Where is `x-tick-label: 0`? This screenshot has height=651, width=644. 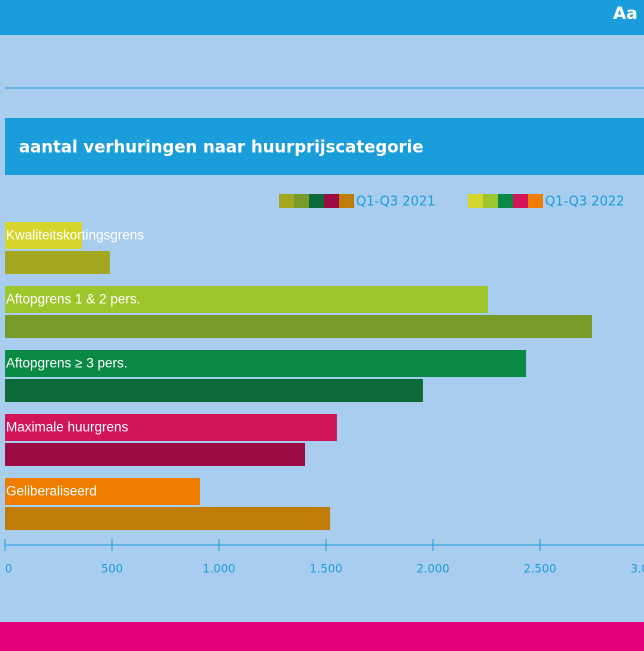 x-tick-label: 0 is located at coordinates (8, 569).